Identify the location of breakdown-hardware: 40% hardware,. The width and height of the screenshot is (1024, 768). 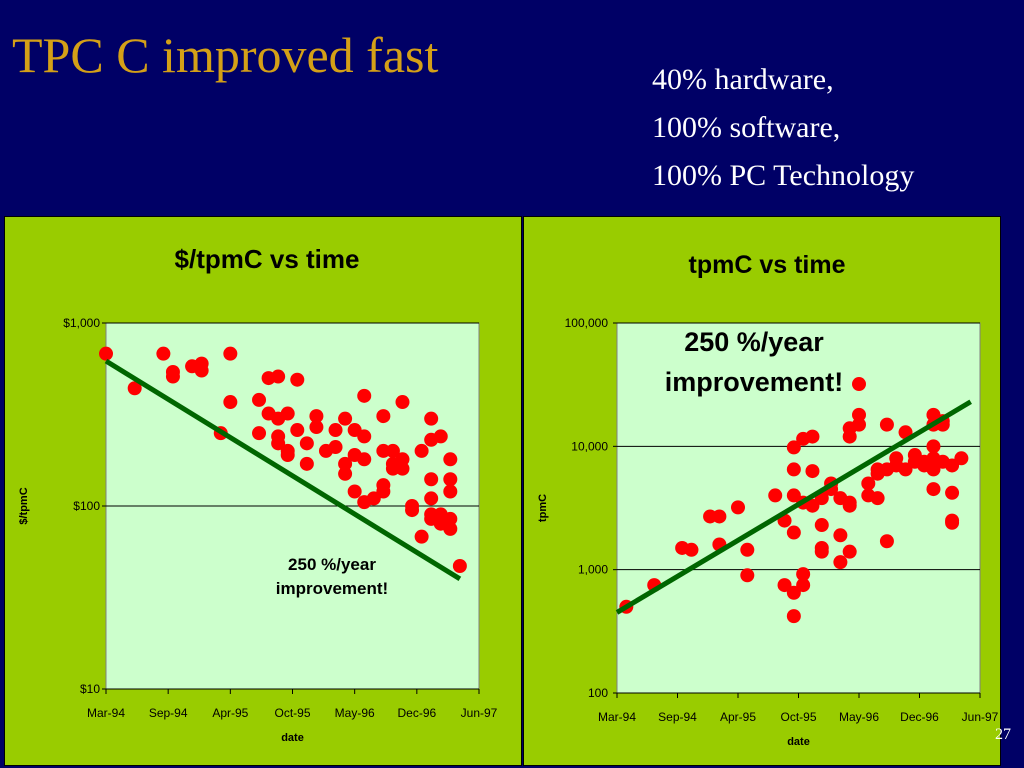
(743, 79).